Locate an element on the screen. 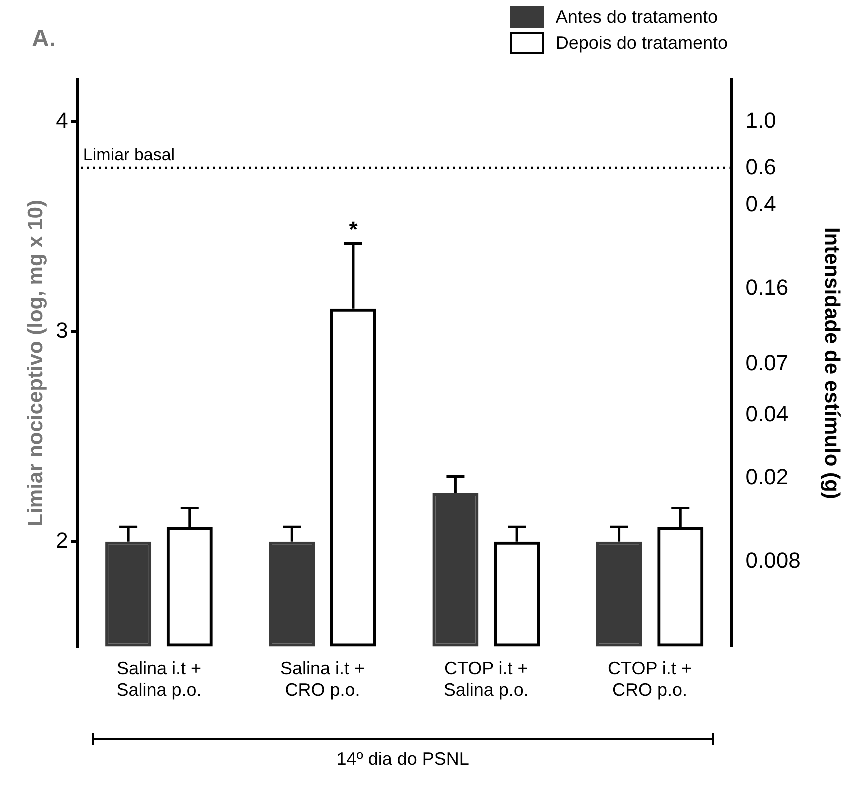 This screenshot has height=794, width=858. y2-tick-label: 1.0 is located at coordinates (761, 121).